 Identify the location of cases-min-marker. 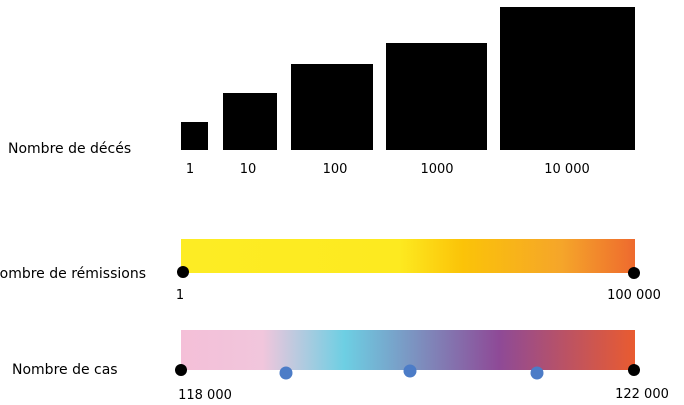
(181, 370).